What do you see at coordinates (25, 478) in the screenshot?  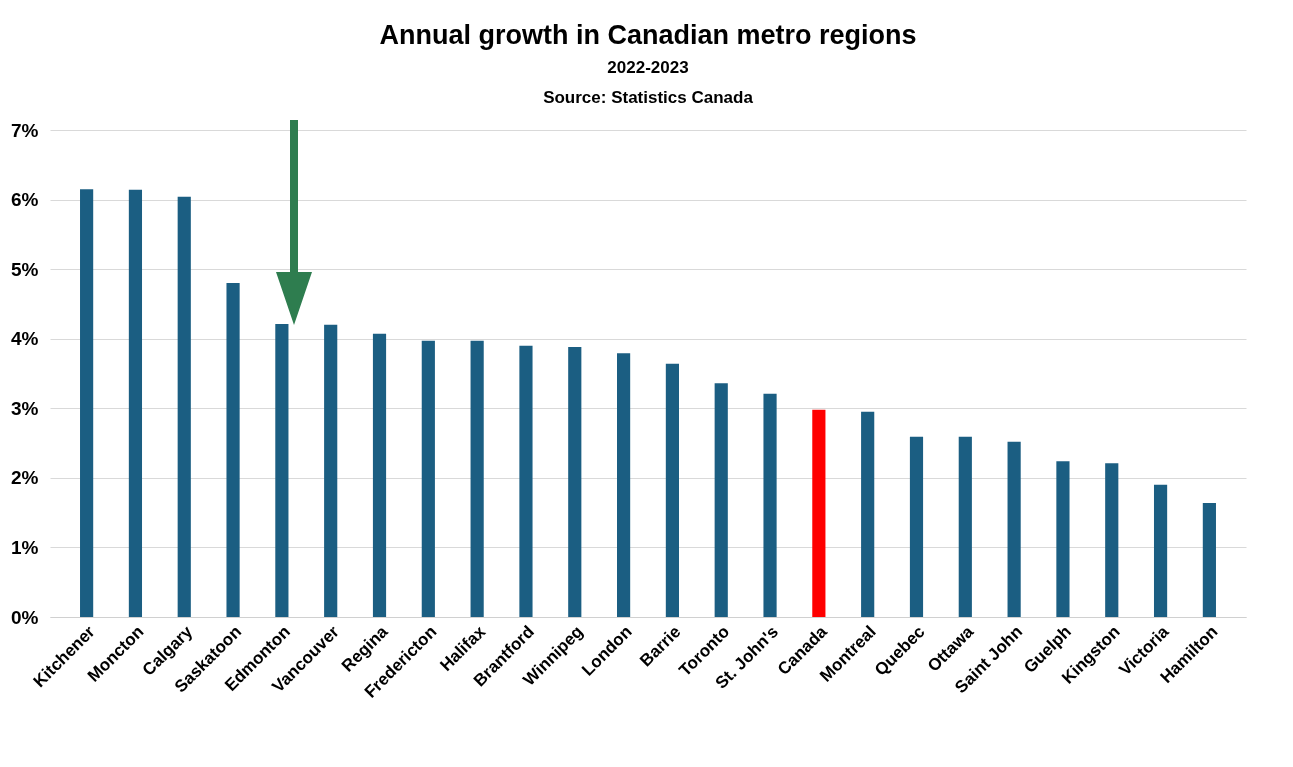 I see `y-tick-label: 2%` at bounding box center [25, 478].